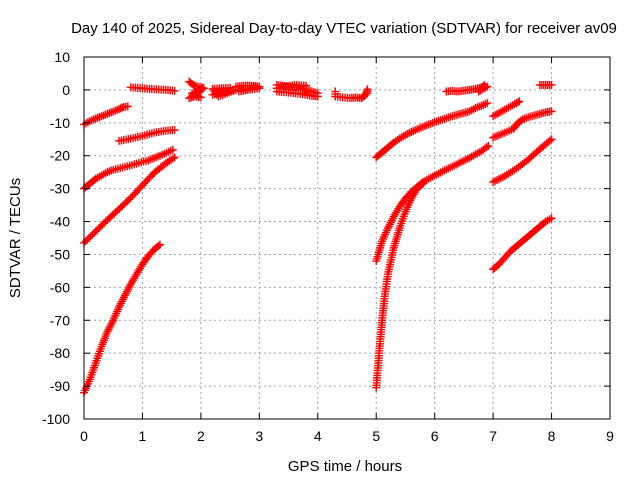 The width and height of the screenshot is (640, 480). I want to click on x-tick-labels: 0 1 2 3 4 5 6 7 8 9, so click(347, 436).